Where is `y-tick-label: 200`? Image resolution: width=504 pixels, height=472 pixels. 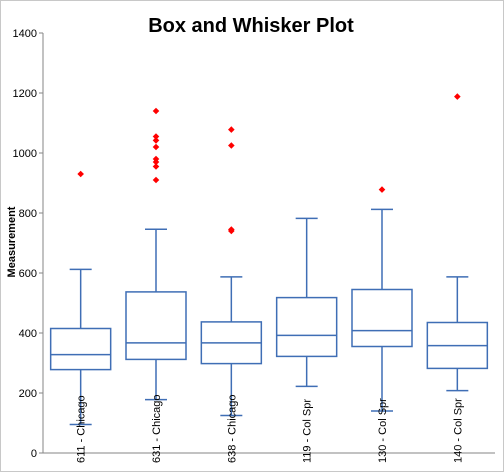
y-tick-label: 200 is located at coordinates (28, 394).